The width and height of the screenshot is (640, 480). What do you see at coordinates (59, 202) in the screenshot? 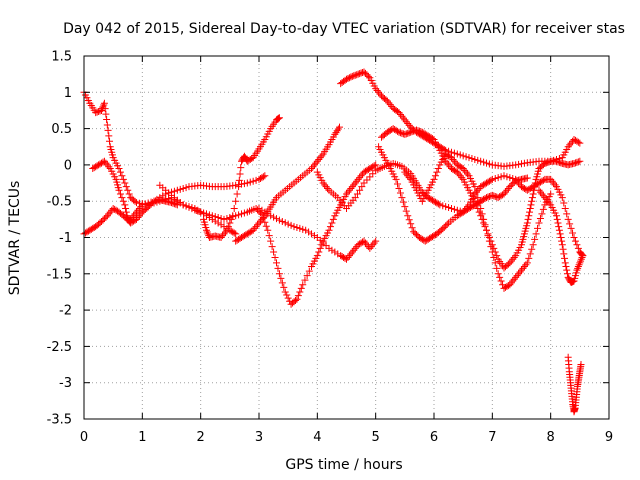
I see `y-tick-label: -0.5` at bounding box center [59, 202].